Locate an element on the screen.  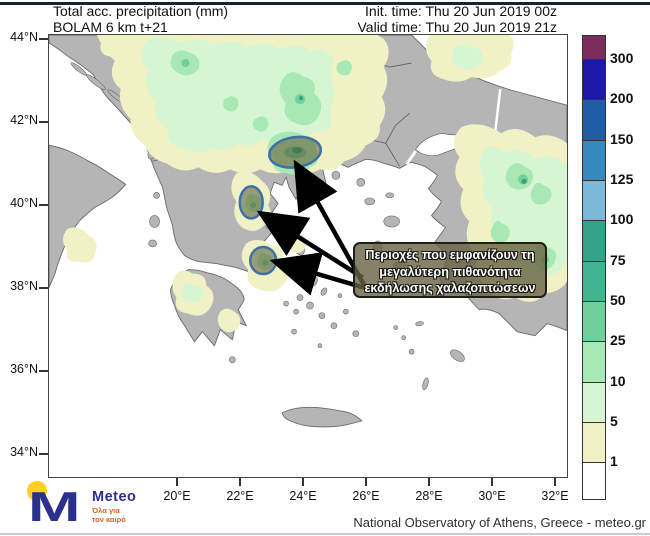
lon-label-20e: 20°E is located at coordinates (177, 496).